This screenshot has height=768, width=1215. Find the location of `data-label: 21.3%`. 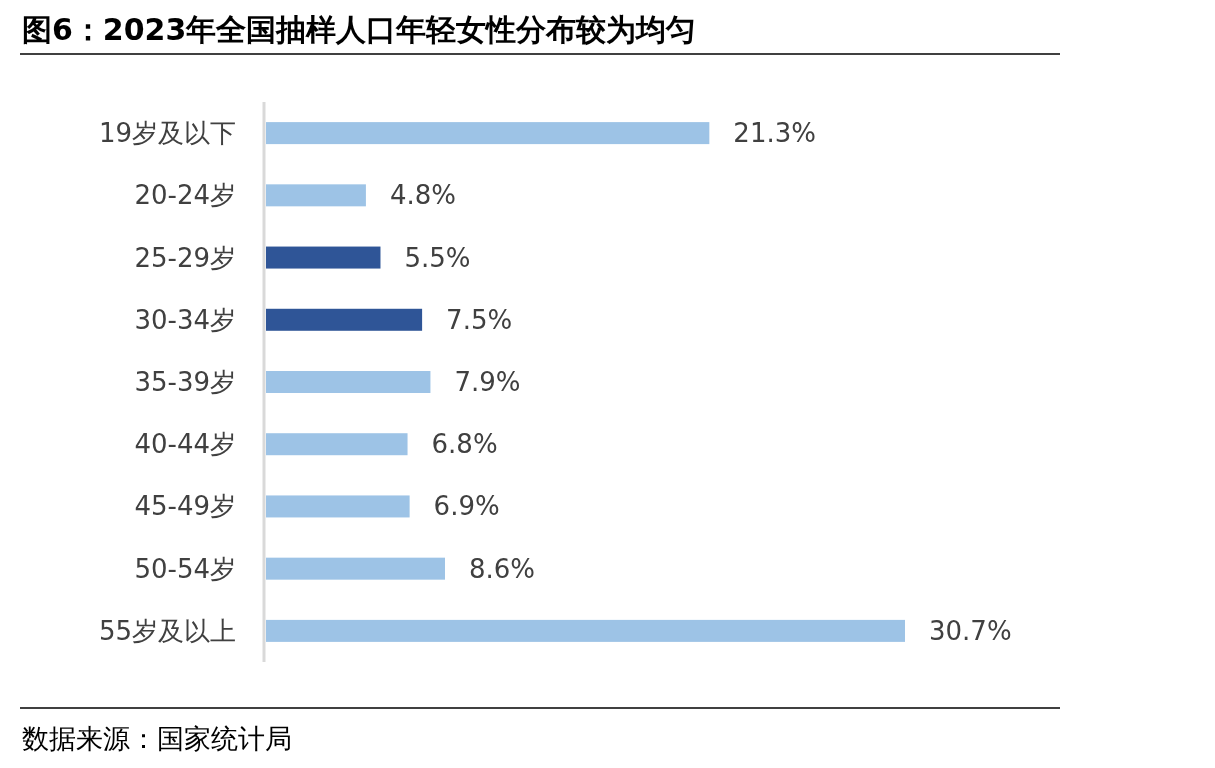

data-label: 21.3% is located at coordinates (774, 133).